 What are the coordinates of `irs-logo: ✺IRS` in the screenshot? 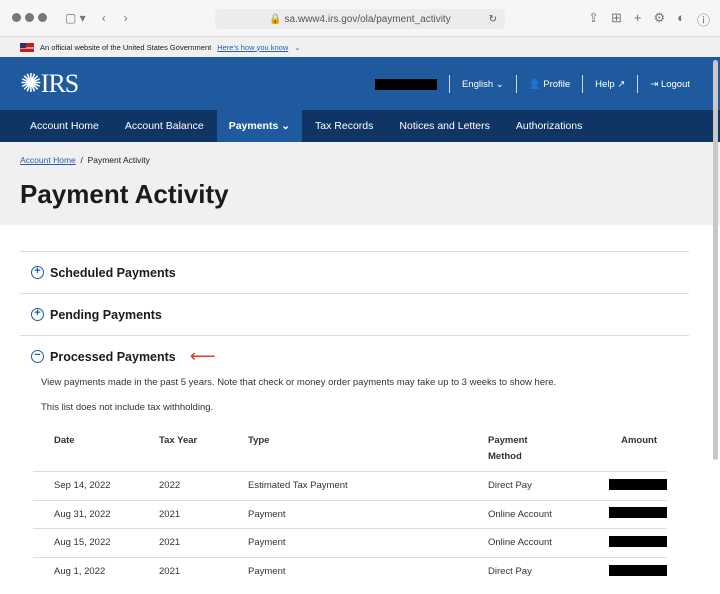 It's located at (49, 83).